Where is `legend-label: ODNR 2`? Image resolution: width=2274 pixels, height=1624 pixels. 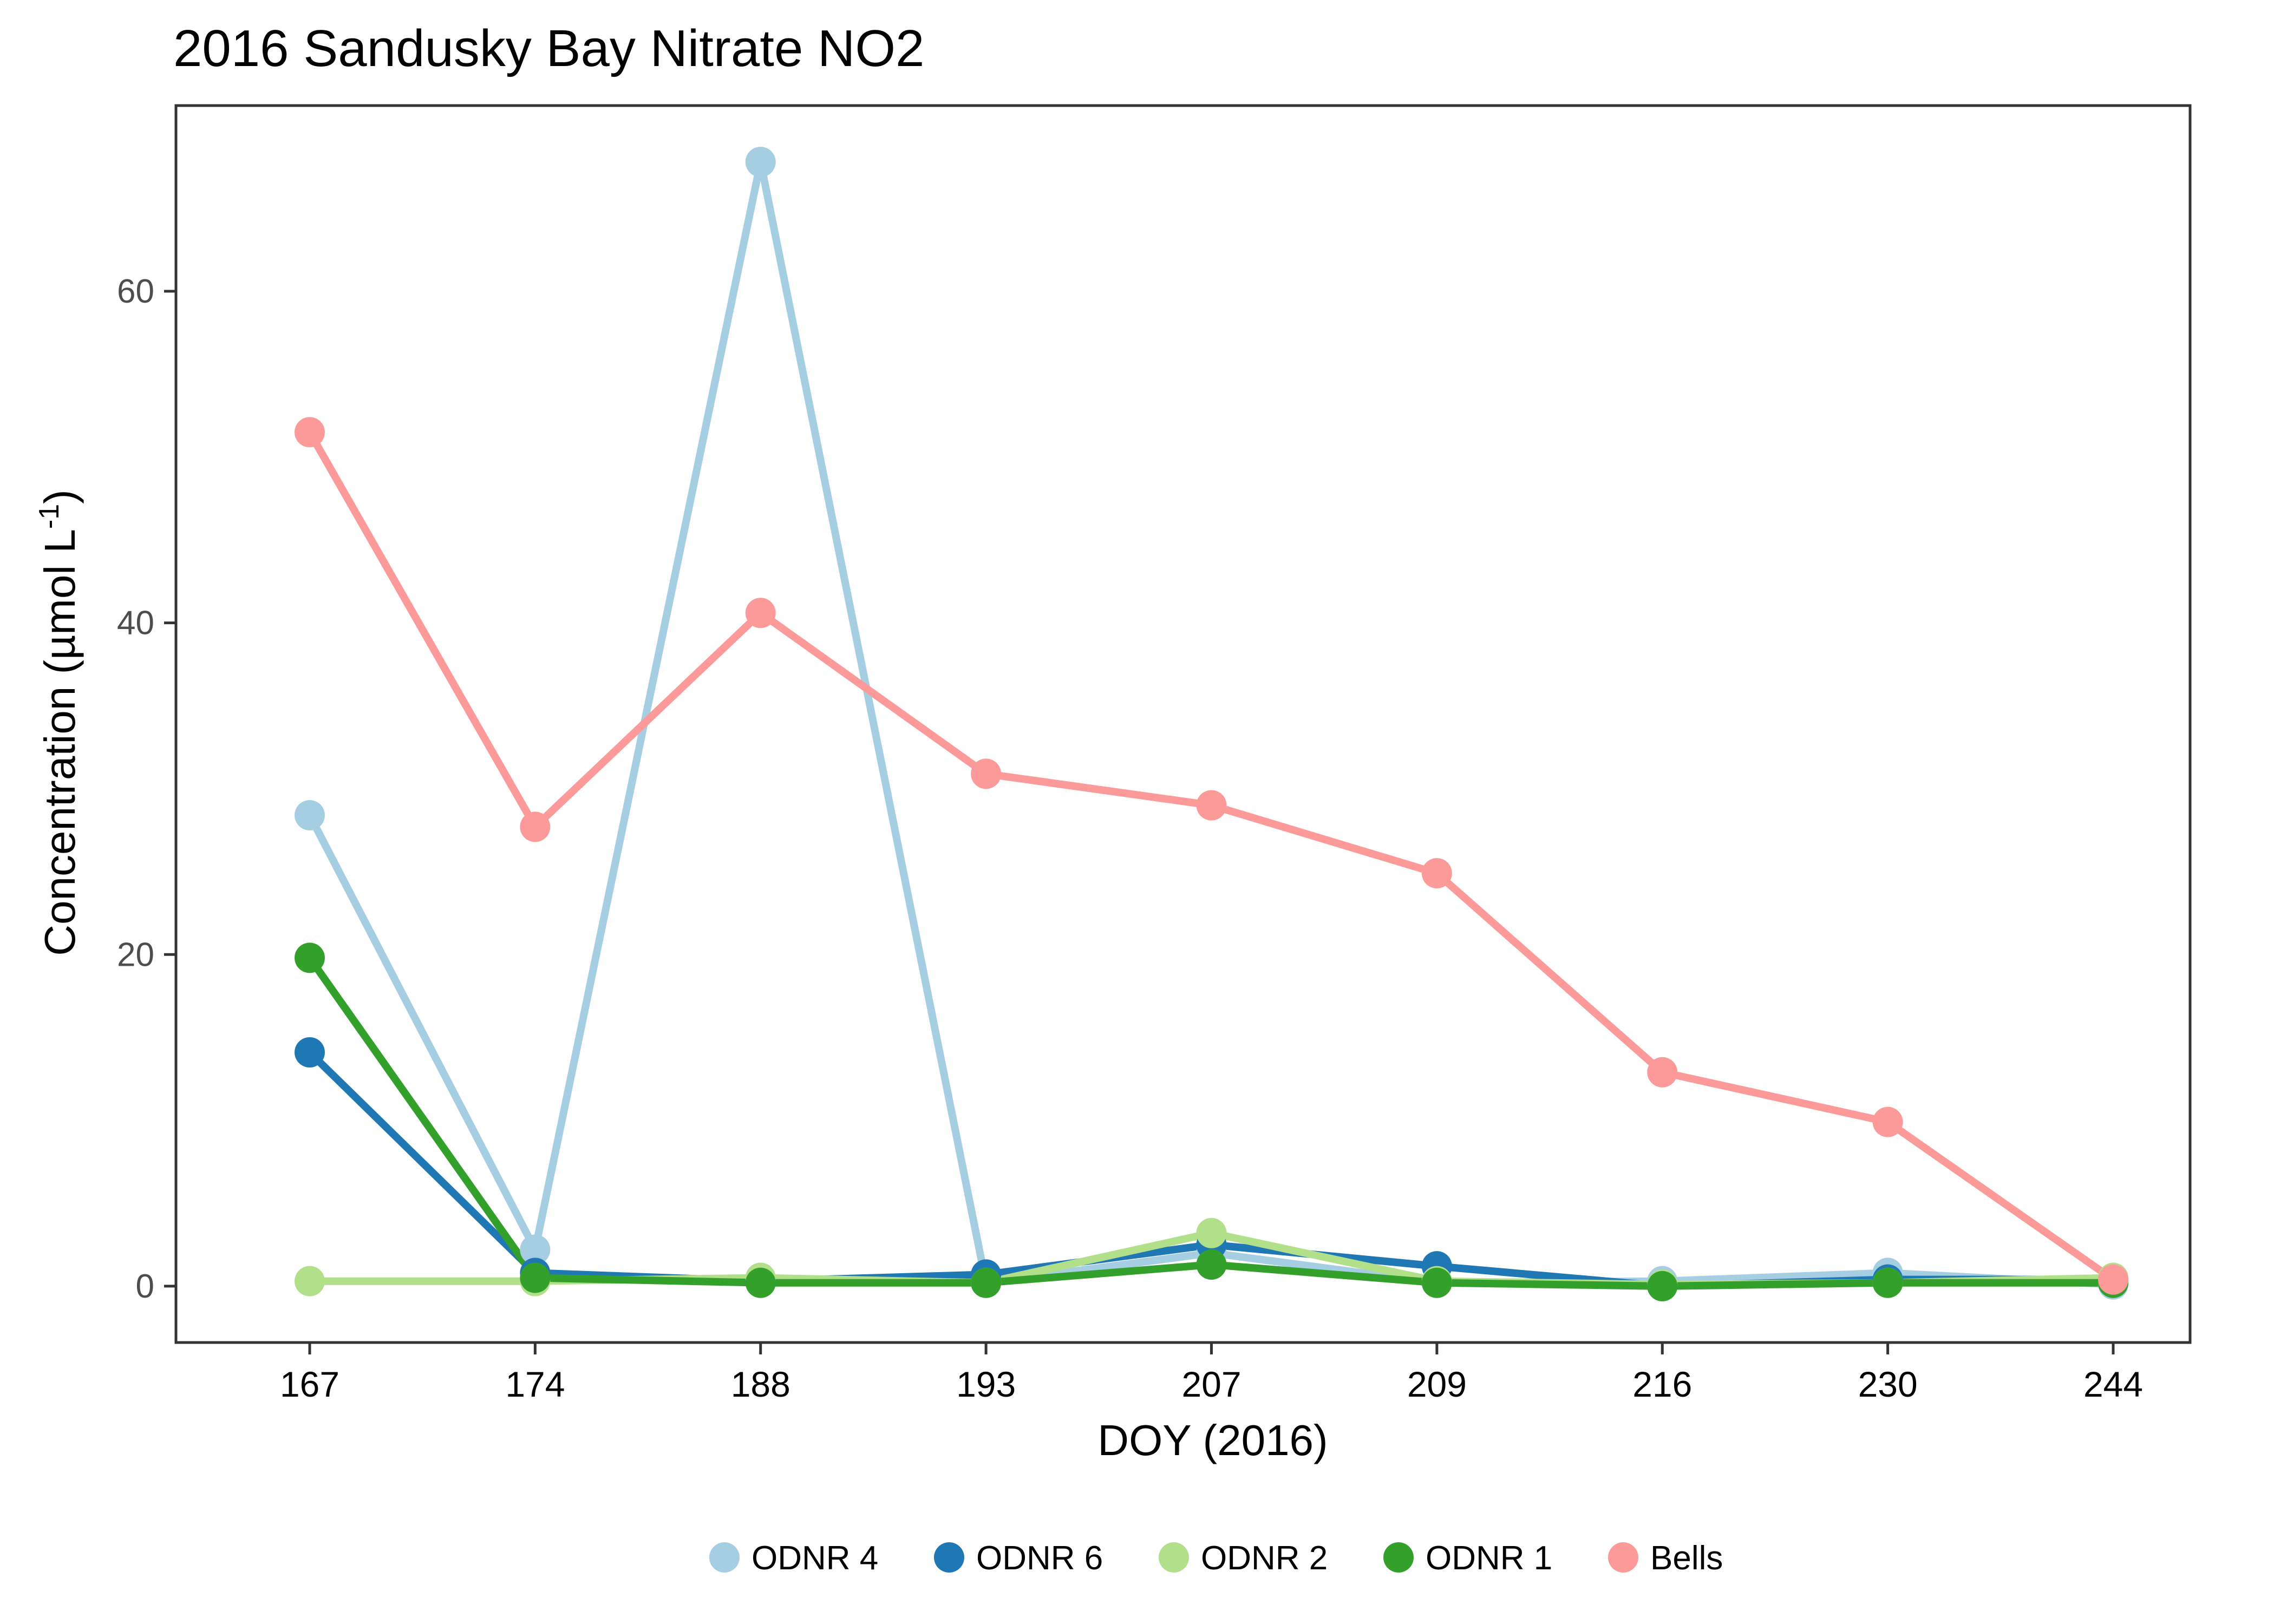
legend-label: ODNR 2 is located at coordinates (1265, 1559).